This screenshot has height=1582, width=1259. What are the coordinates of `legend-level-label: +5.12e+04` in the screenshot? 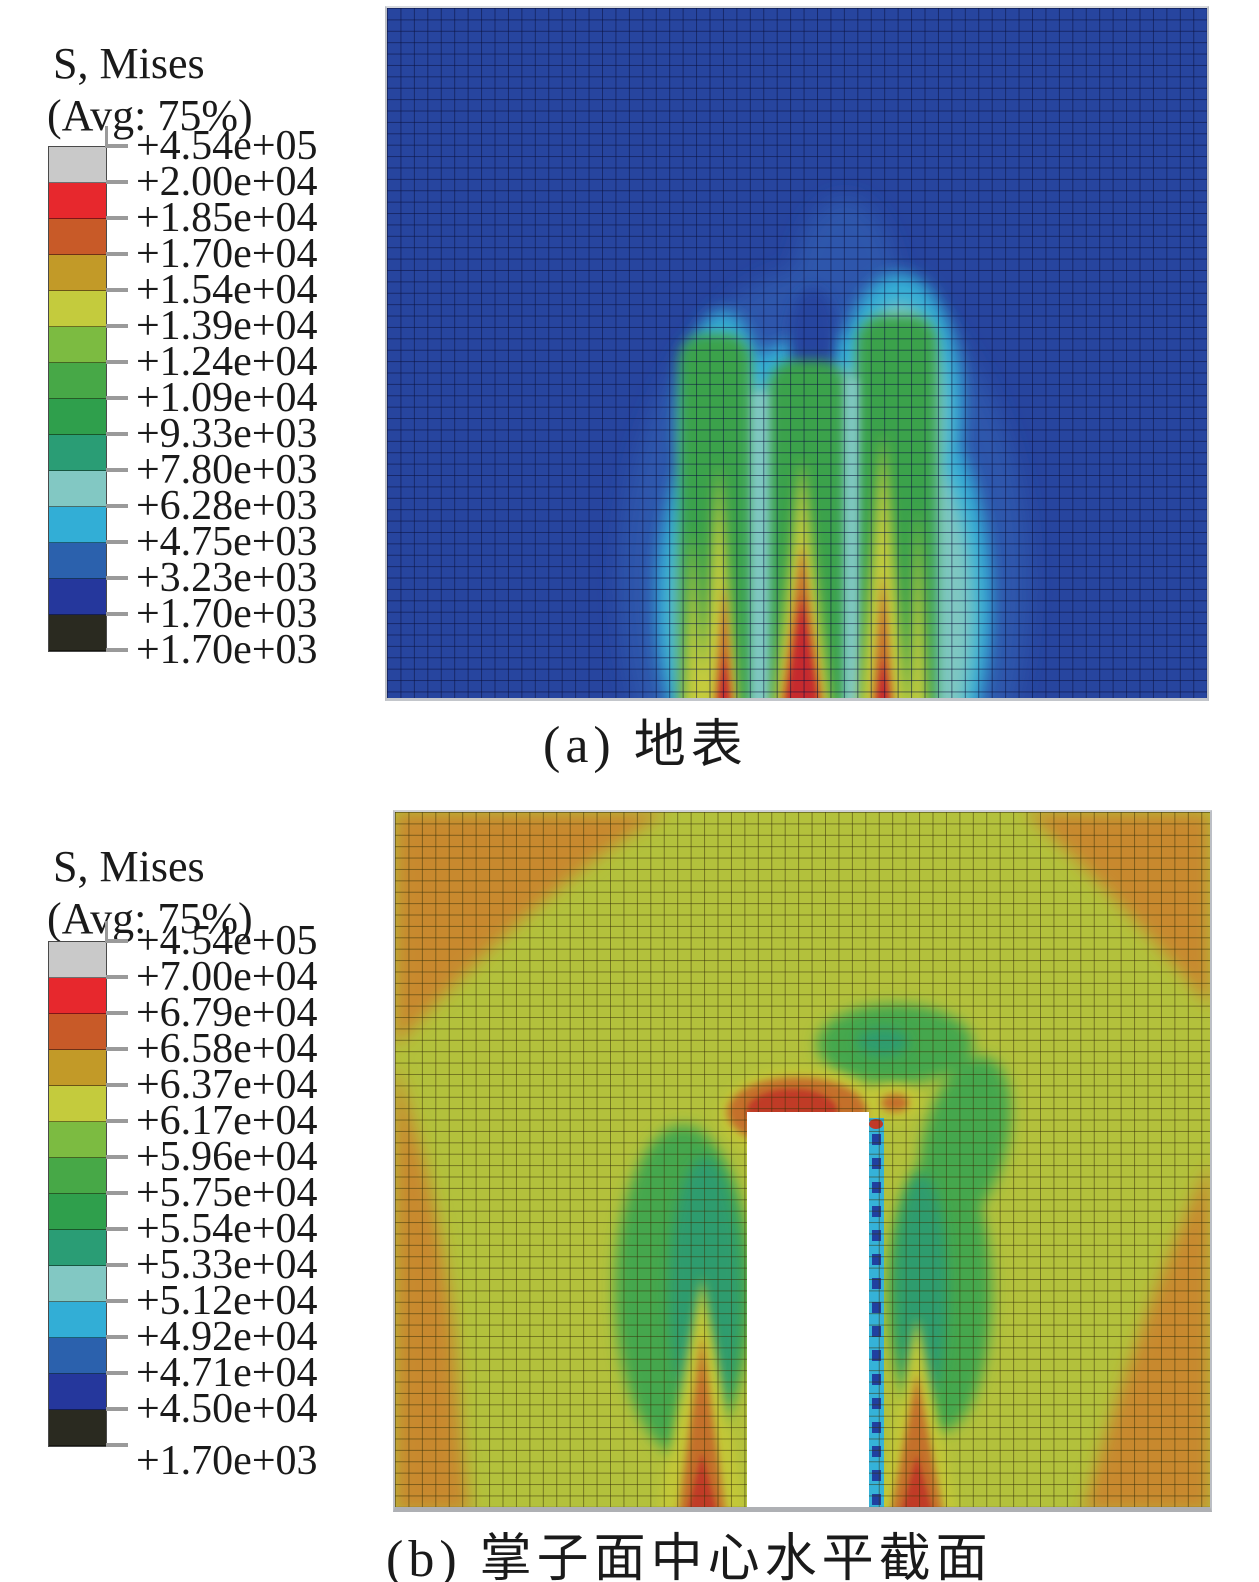 It's located at (227, 1301).